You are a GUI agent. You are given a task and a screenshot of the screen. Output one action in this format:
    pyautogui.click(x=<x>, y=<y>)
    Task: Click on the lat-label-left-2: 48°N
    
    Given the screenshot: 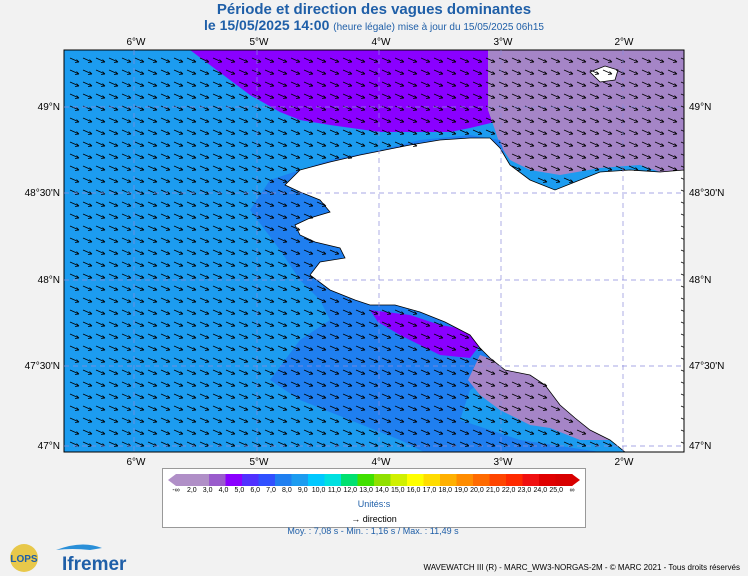 What is the action you would take?
    pyautogui.click(x=49, y=280)
    